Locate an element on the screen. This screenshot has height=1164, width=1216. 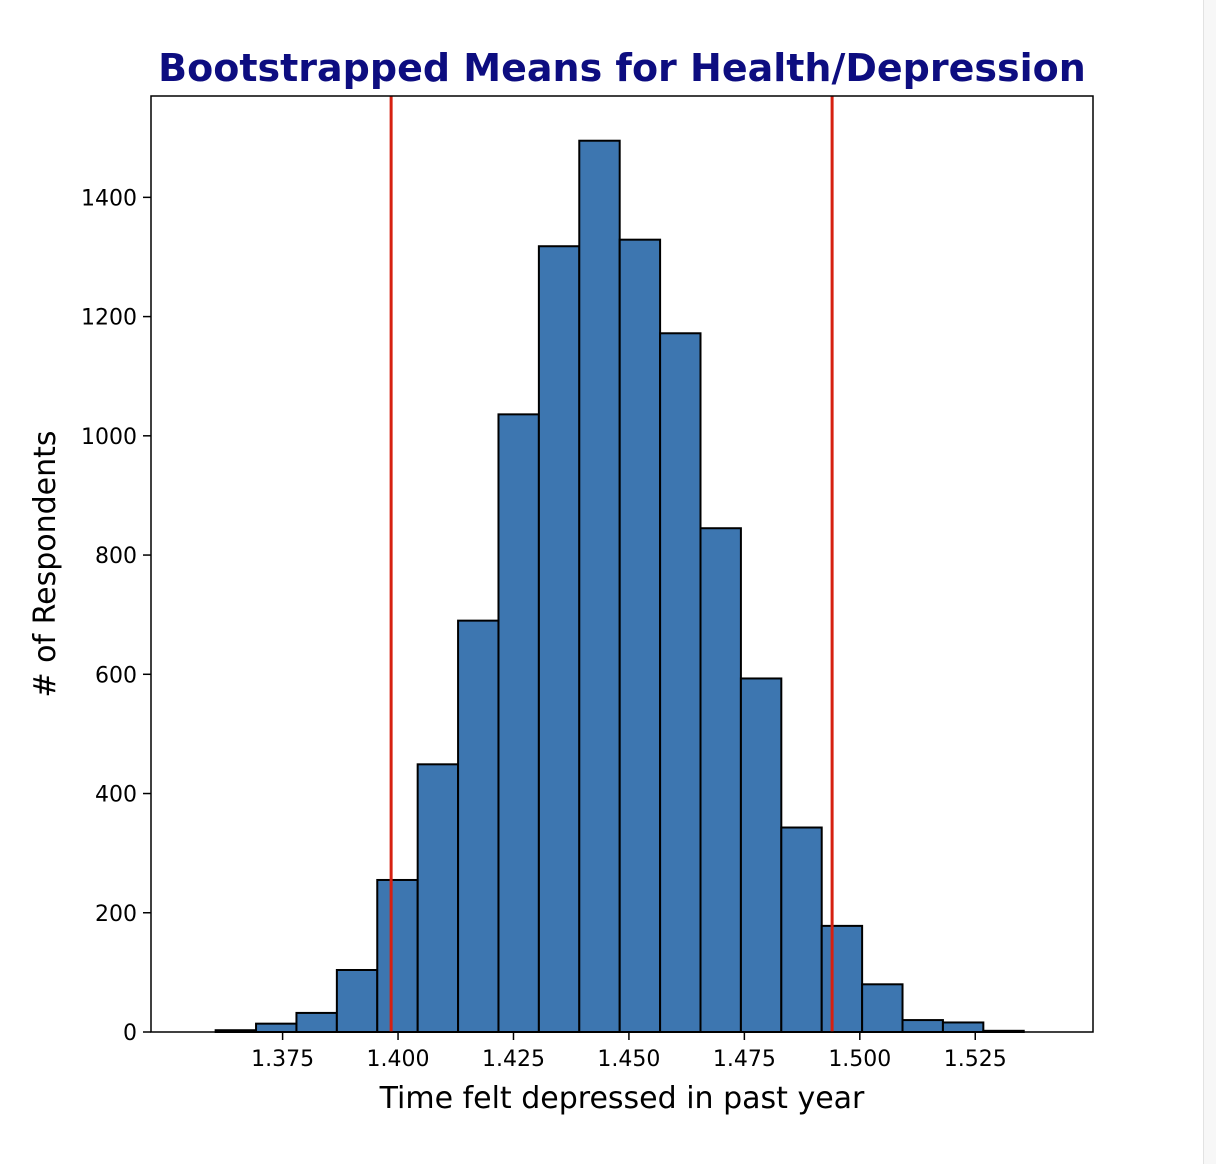
x-tick-label: 1.375 is located at coordinates (282, 1059).